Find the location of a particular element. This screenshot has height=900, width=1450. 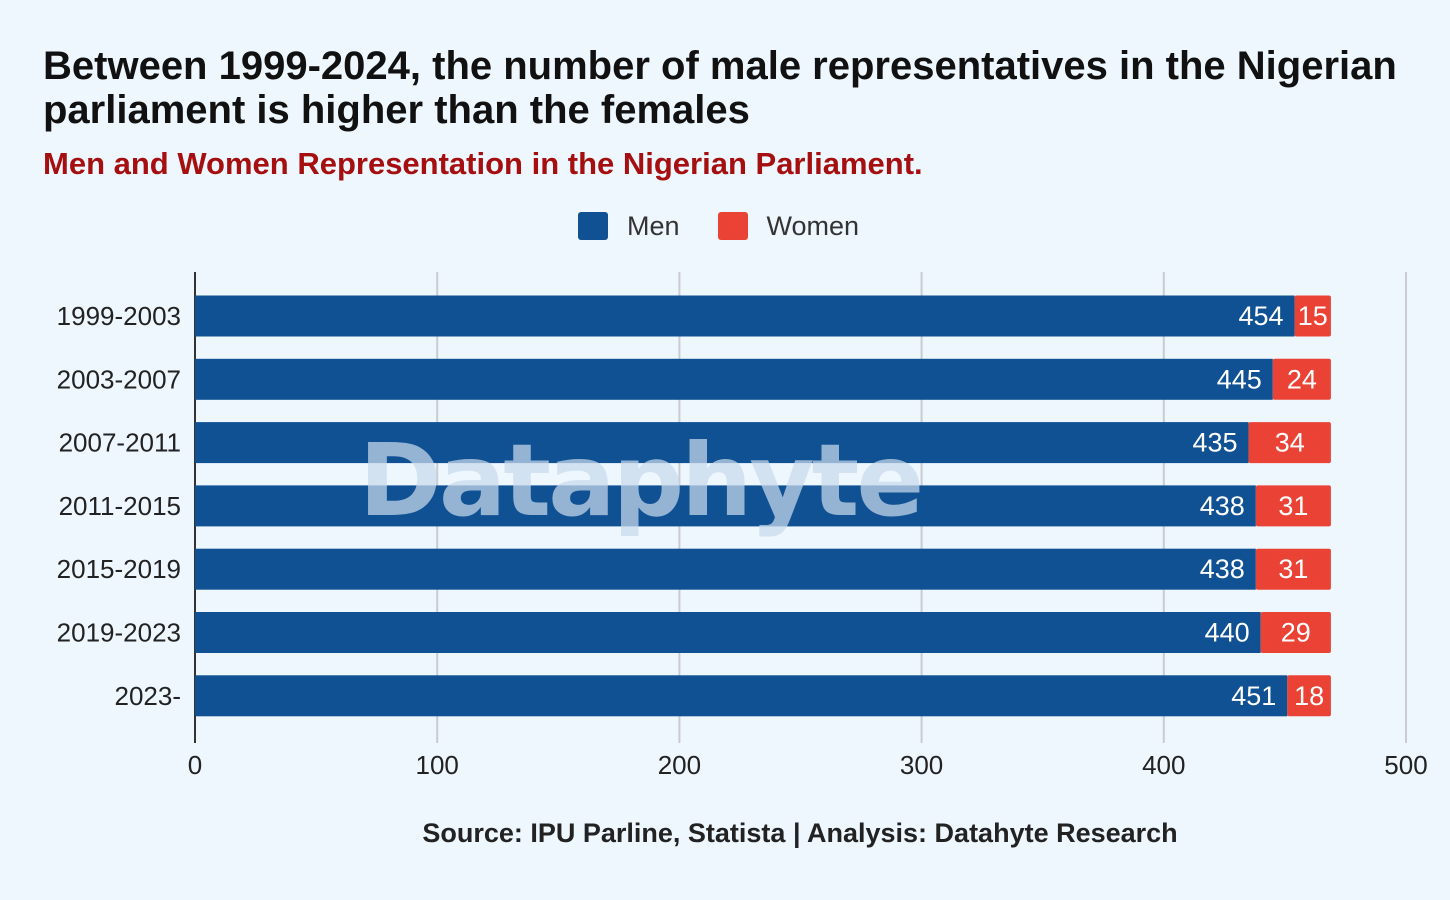

legend-item-women: Women is located at coordinates (788, 226).